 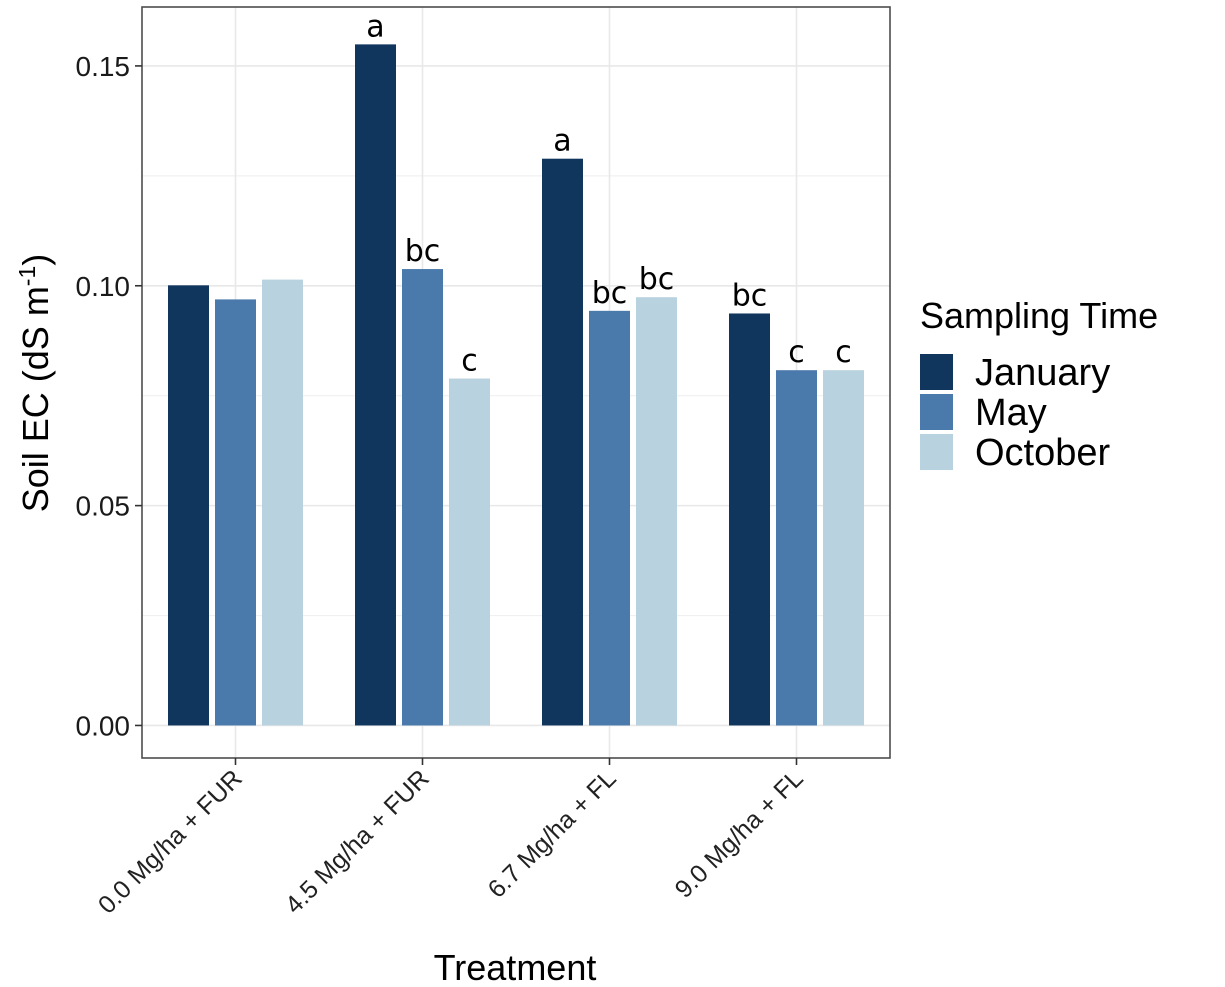 I want to click on legend-label-may: May, so click(x=1011, y=413).